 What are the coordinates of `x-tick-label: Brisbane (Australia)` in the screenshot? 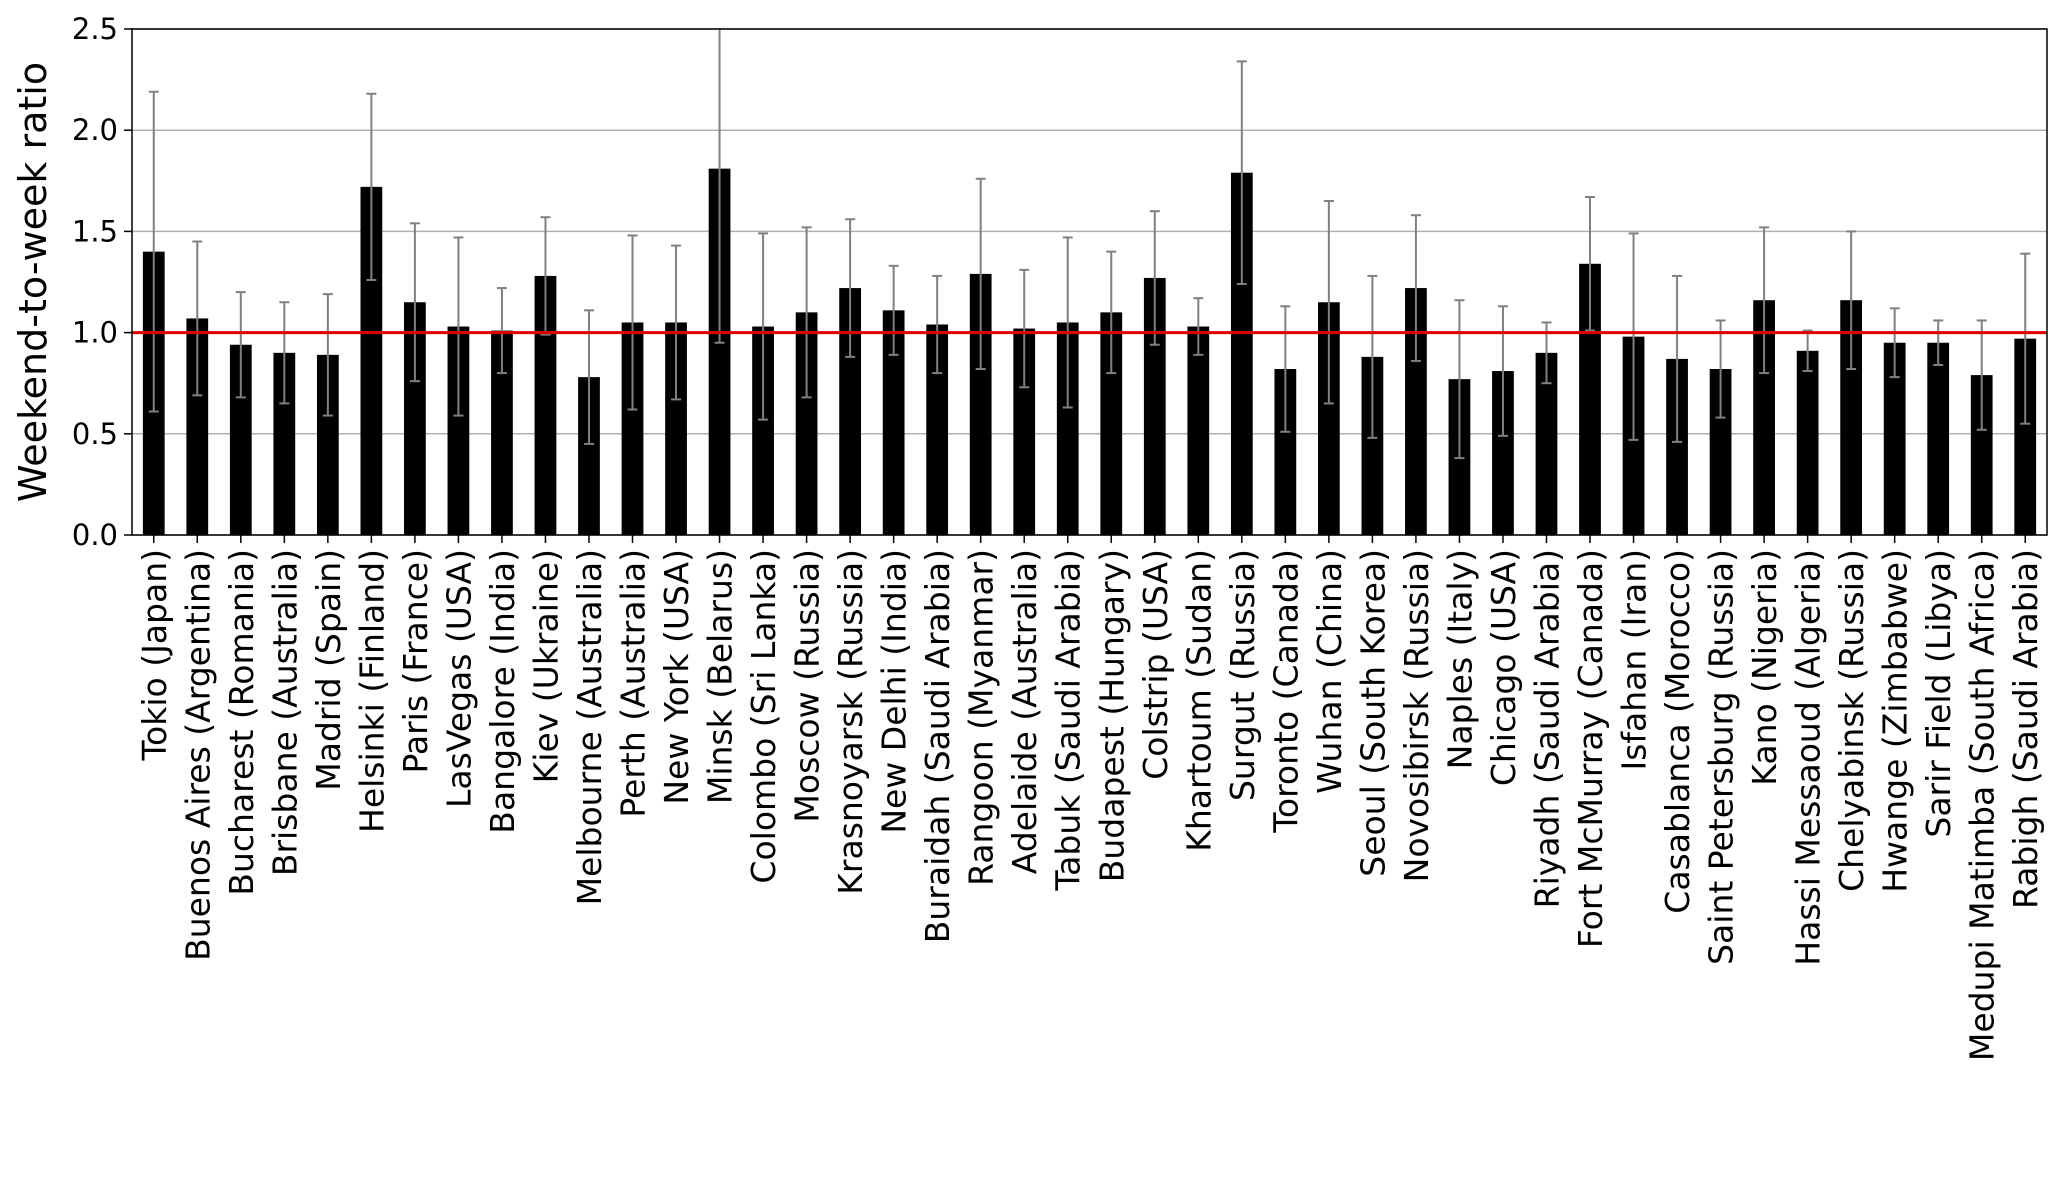 It's located at (284, 712).